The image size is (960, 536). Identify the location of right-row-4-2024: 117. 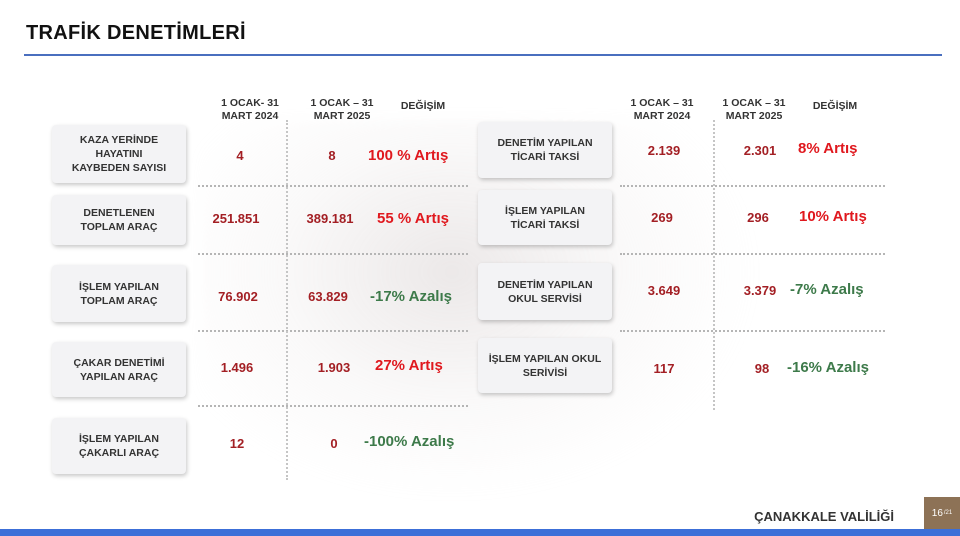
(664, 368).